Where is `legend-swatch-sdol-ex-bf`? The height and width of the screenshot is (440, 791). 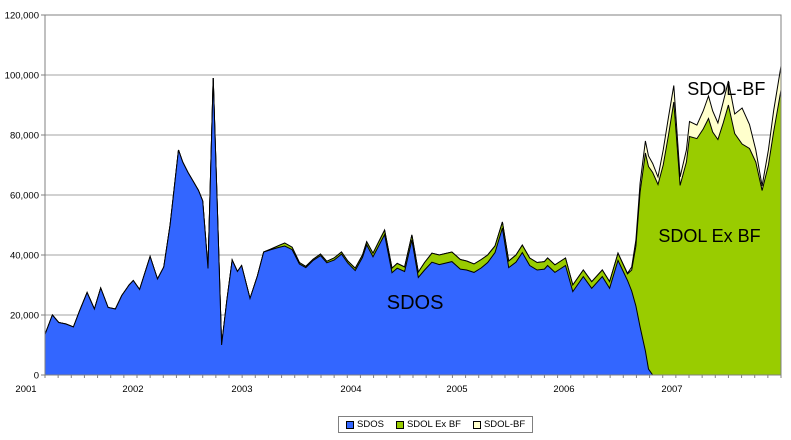 legend-swatch-sdol-ex-bf is located at coordinates (399, 424).